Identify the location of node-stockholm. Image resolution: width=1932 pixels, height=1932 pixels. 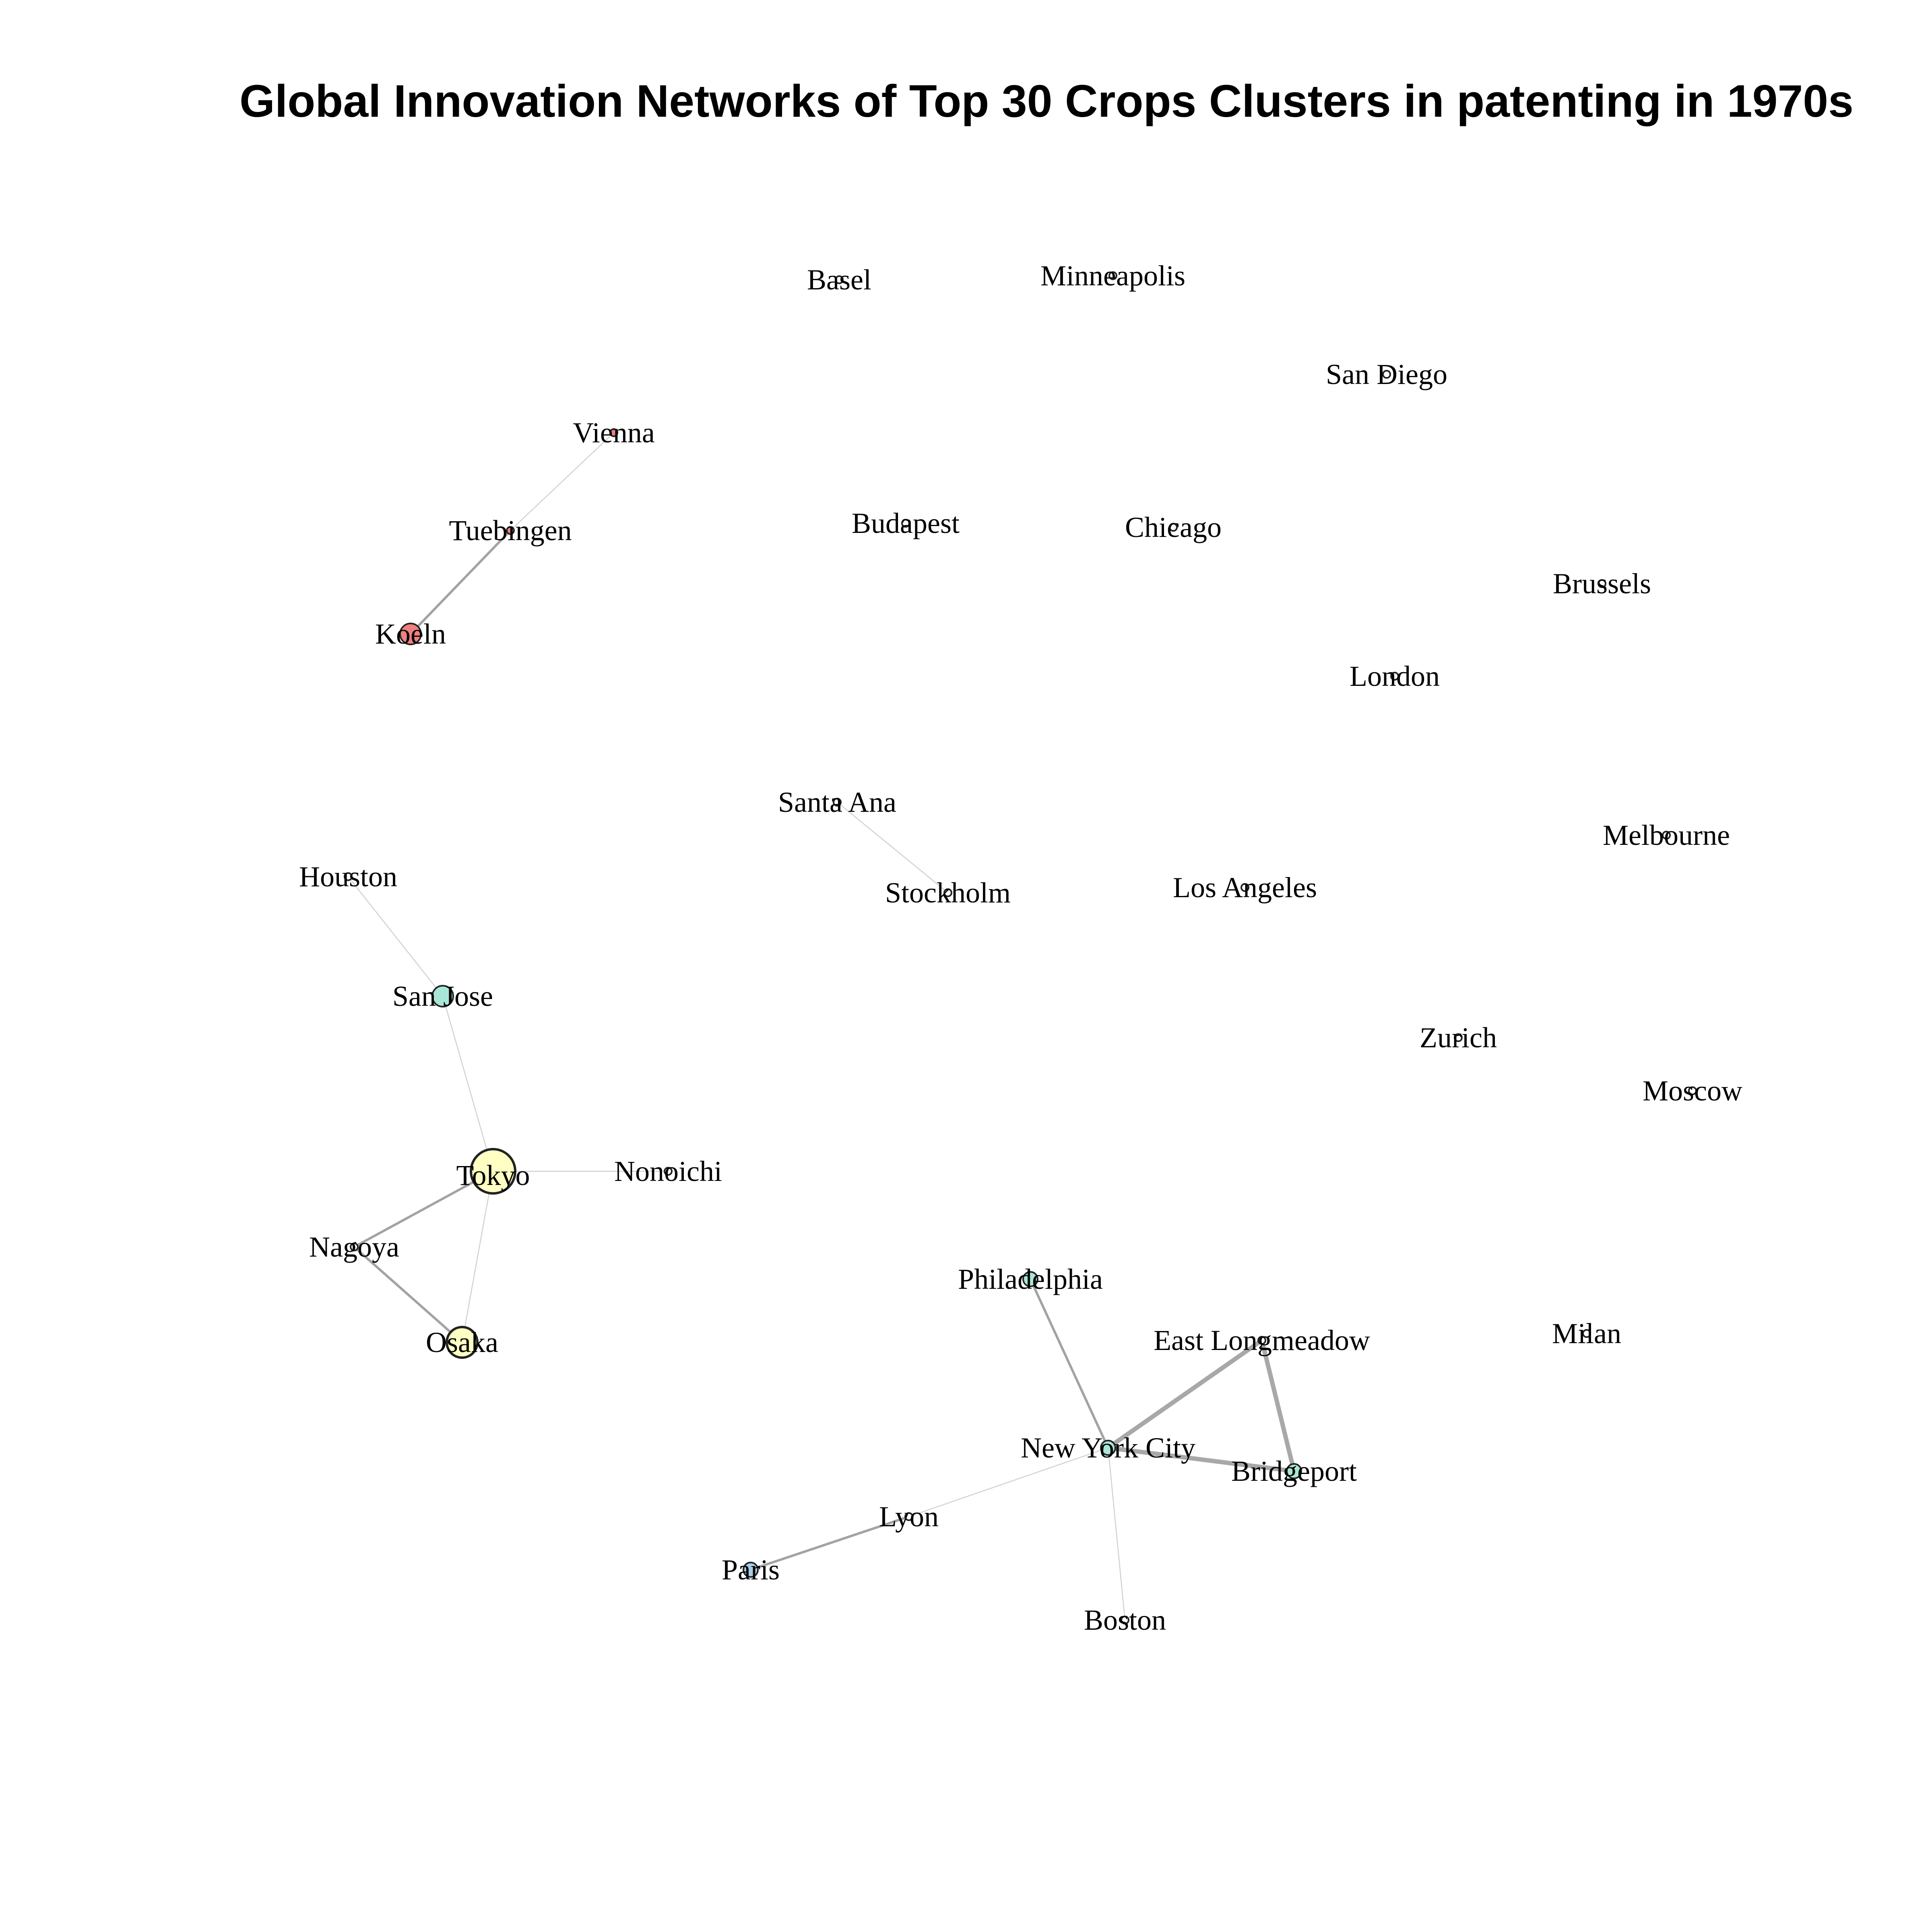
(947, 892).